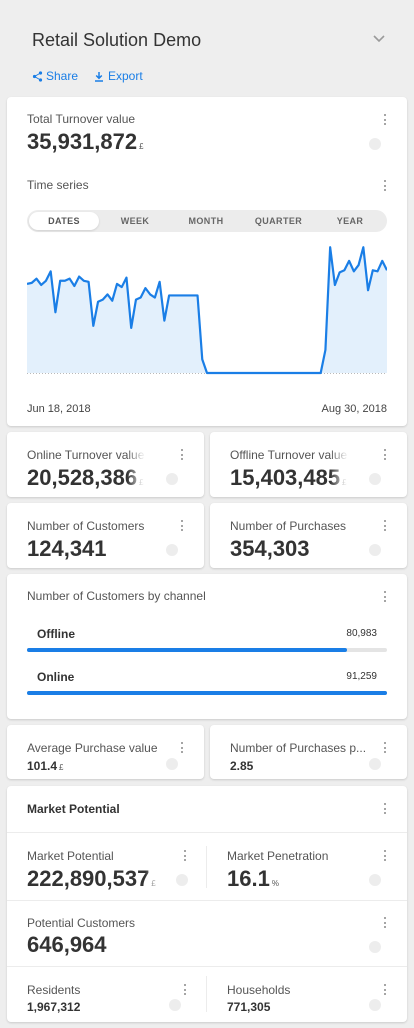  Describe the element at coordinates (385, 597) in the screenshot. I see `channel-menu-icon` at that location.